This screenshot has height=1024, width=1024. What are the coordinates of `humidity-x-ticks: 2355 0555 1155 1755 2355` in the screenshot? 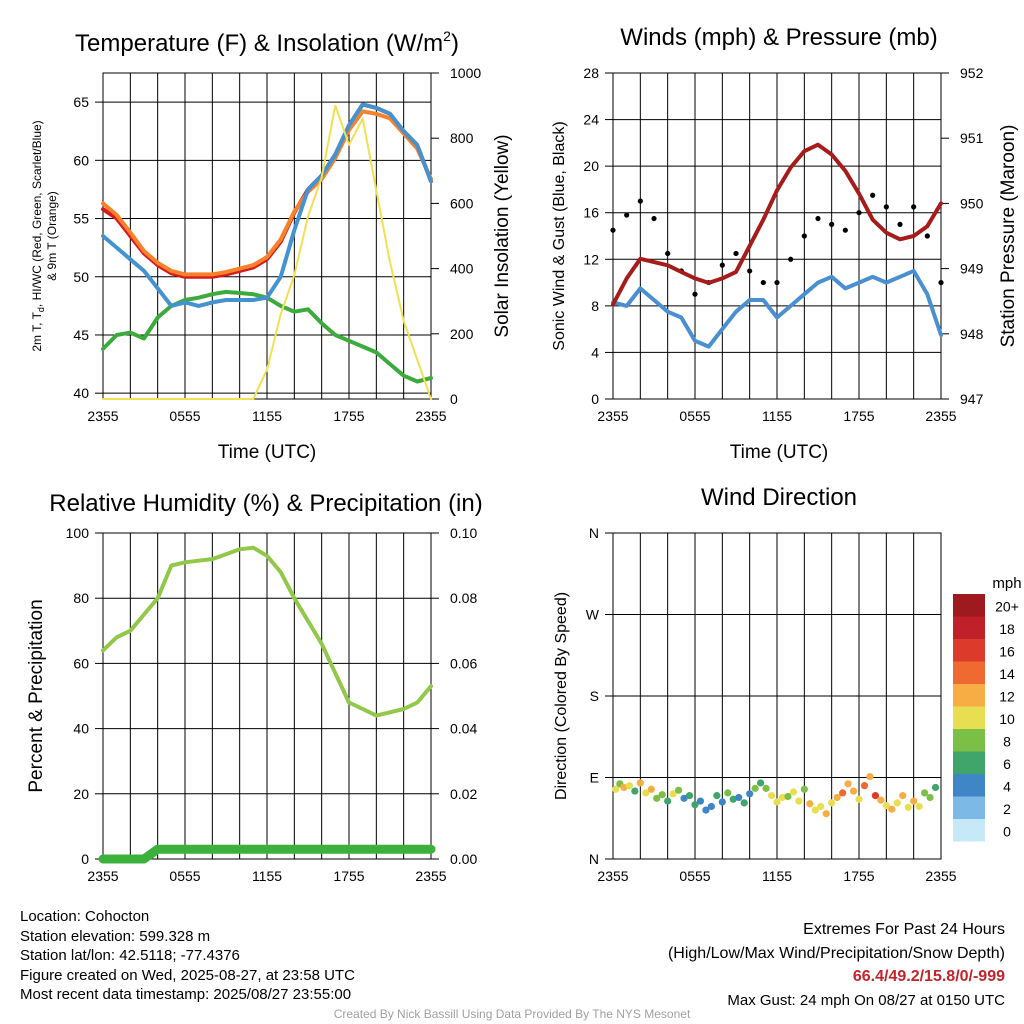 It's located at (266, 876).